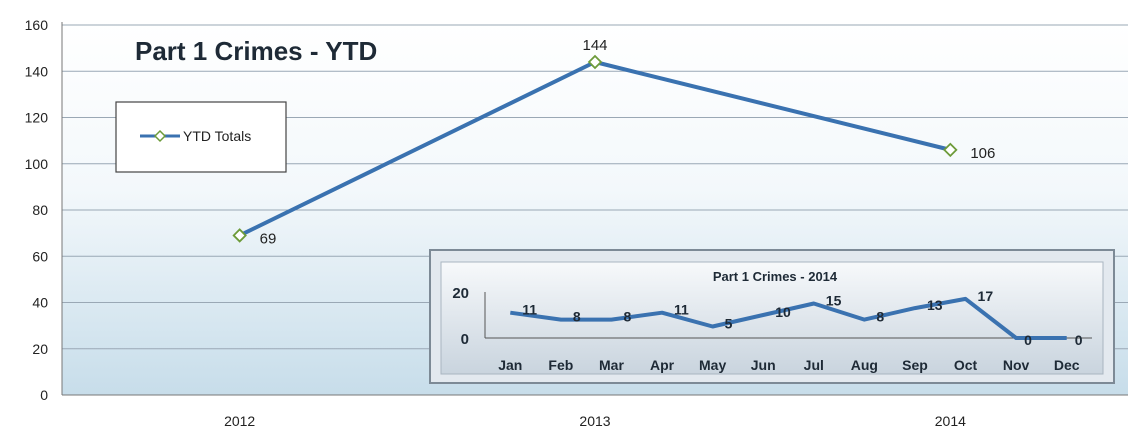 The image size is (1143, 443). Describe the element at coordinates (510, 365) in the screenshot. I see `inset-x-tick-label: Jan` at that location.